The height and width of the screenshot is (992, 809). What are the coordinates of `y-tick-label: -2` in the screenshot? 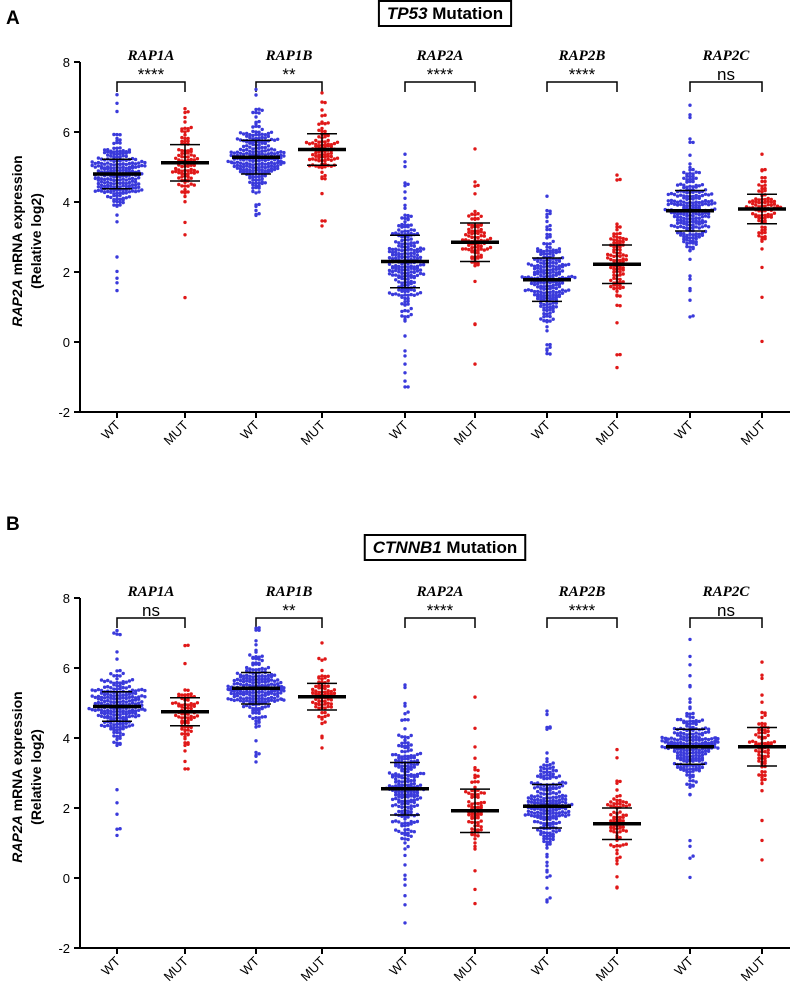 It's located at (64, 948).